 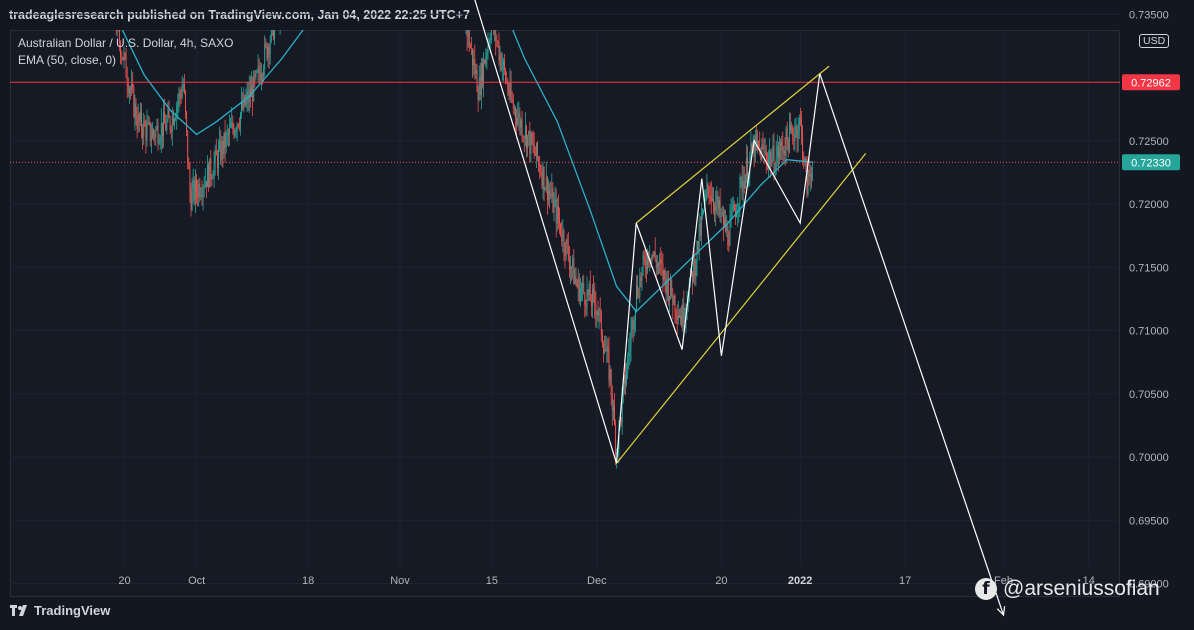 I want to click on currency-button: USD, so click(x=1154, y=41).